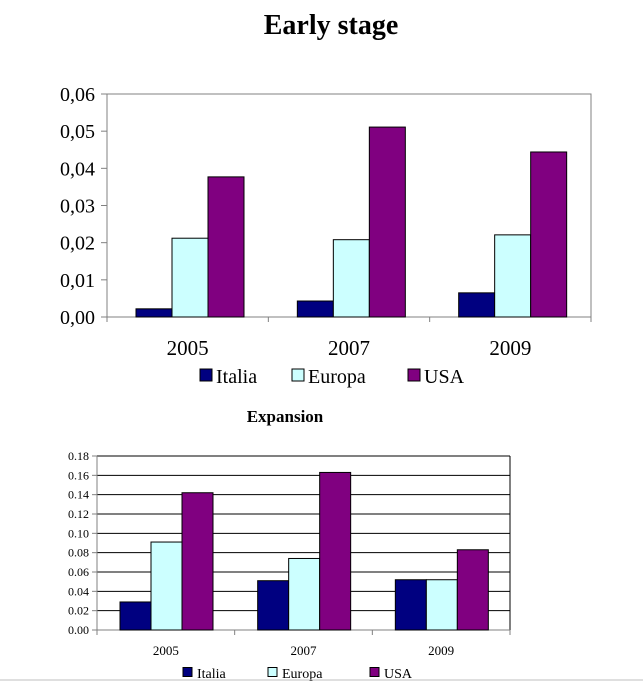  What do you see at coordinates (78, 630) in the screenshot?
I see `y-tick-label: 0.00` at bounding box center [78, 630].